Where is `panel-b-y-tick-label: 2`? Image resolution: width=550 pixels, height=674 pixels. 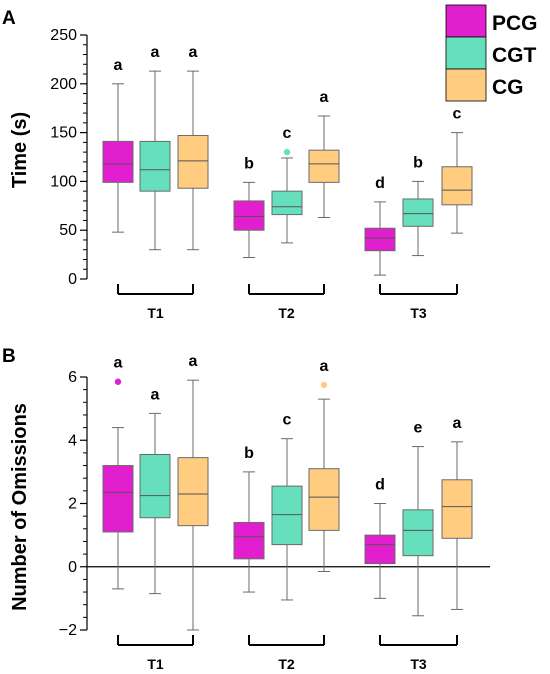
panel-b-y-tick-label: 2 is located at coordinates (72, 504).